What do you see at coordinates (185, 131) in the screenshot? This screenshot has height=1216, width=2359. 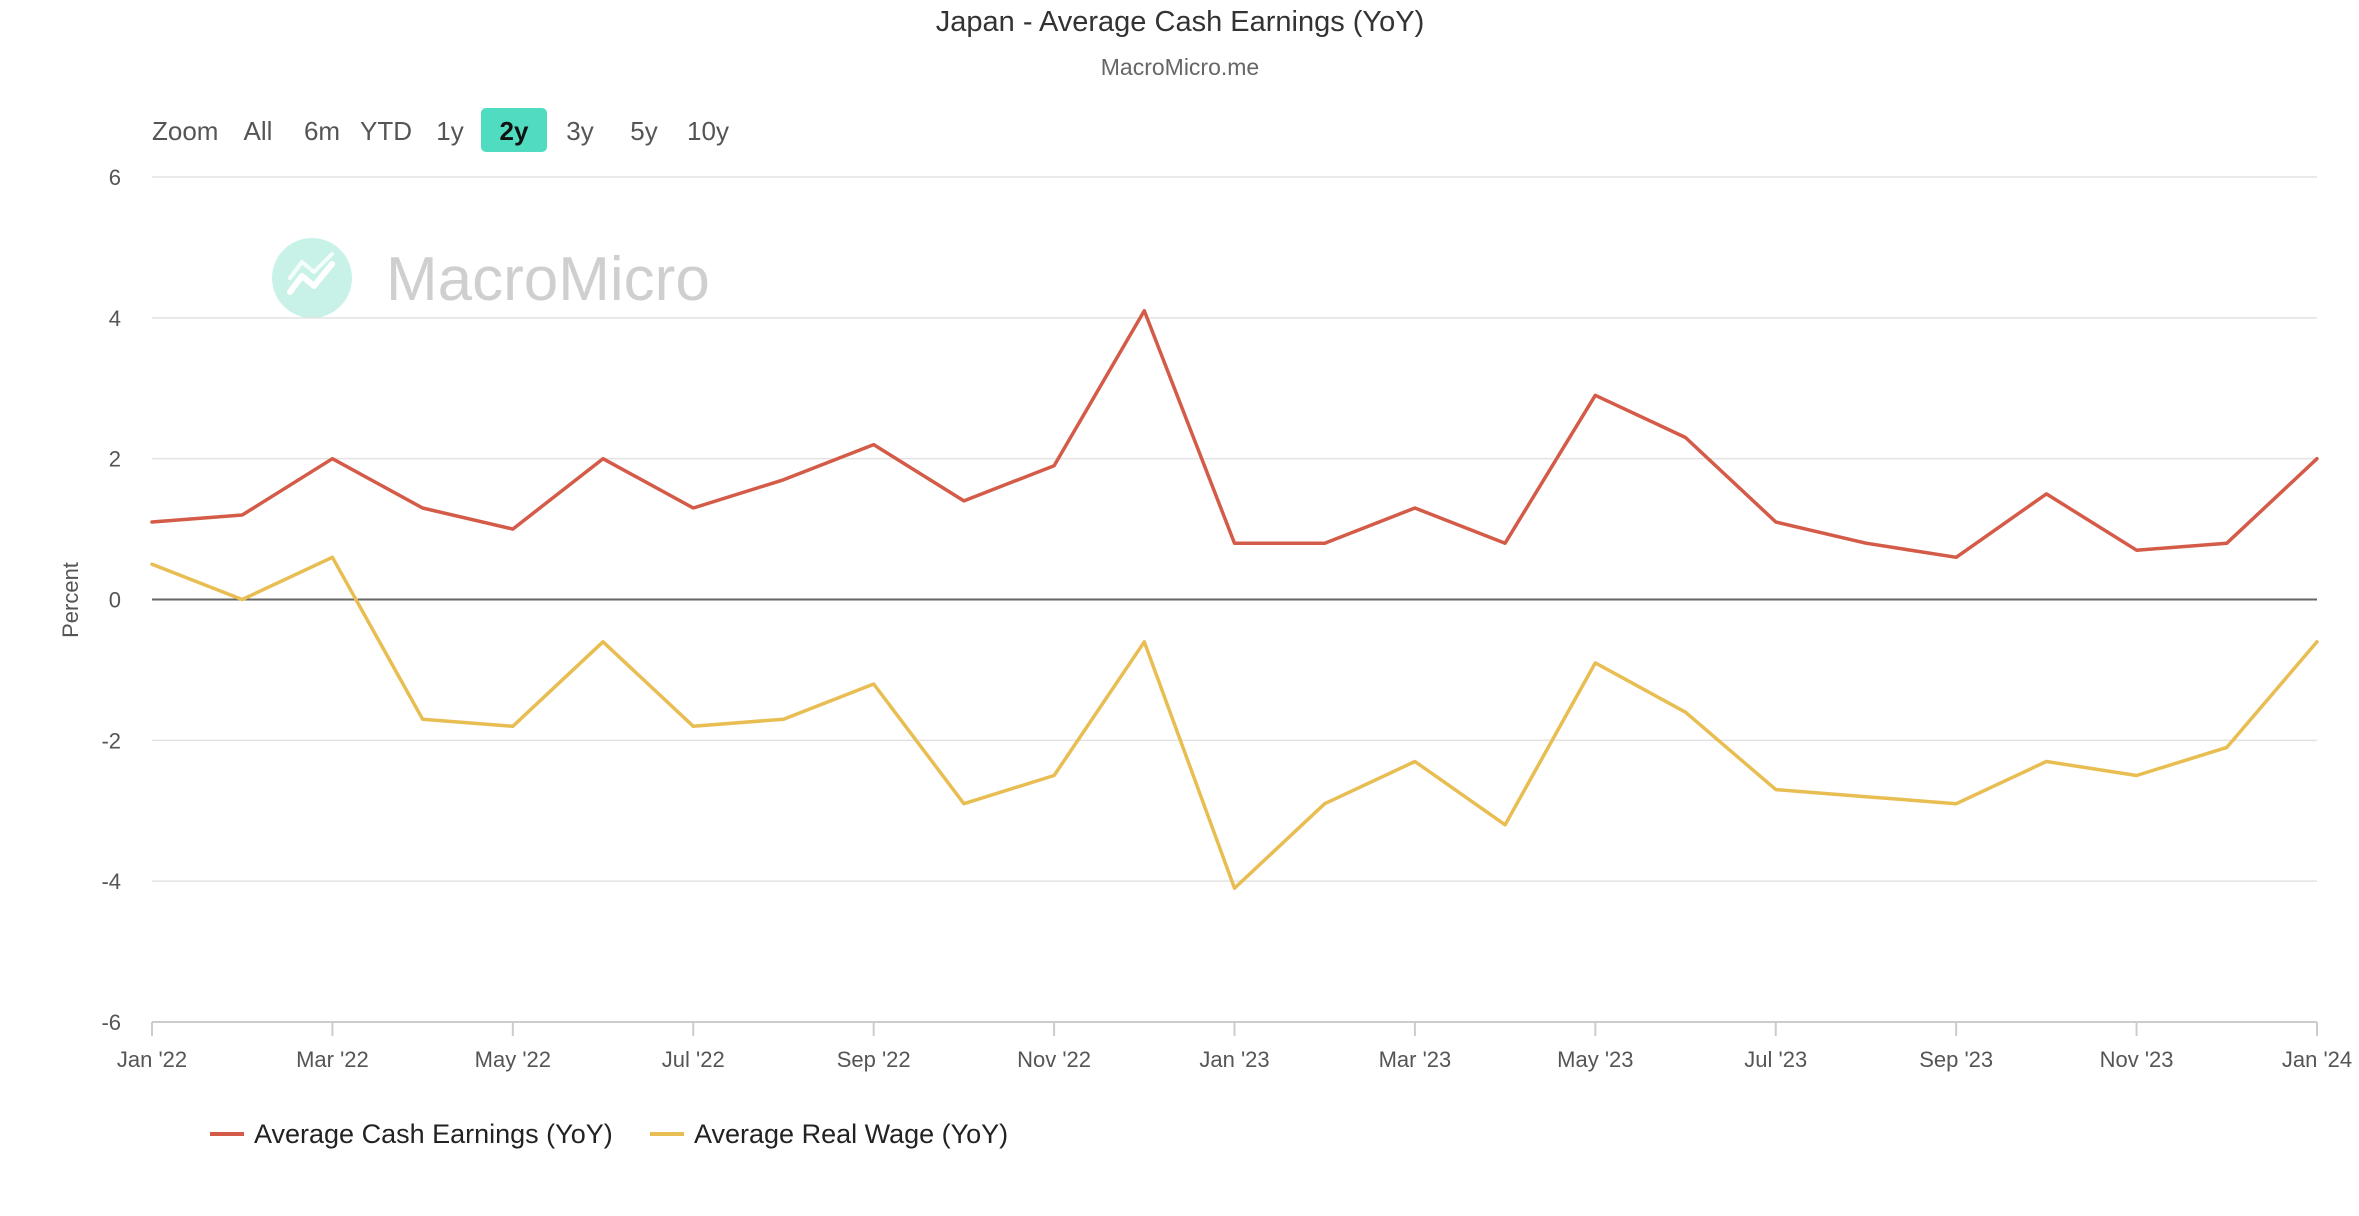 I see `zoom-label: Zoom` at bounding box center [185, 131].